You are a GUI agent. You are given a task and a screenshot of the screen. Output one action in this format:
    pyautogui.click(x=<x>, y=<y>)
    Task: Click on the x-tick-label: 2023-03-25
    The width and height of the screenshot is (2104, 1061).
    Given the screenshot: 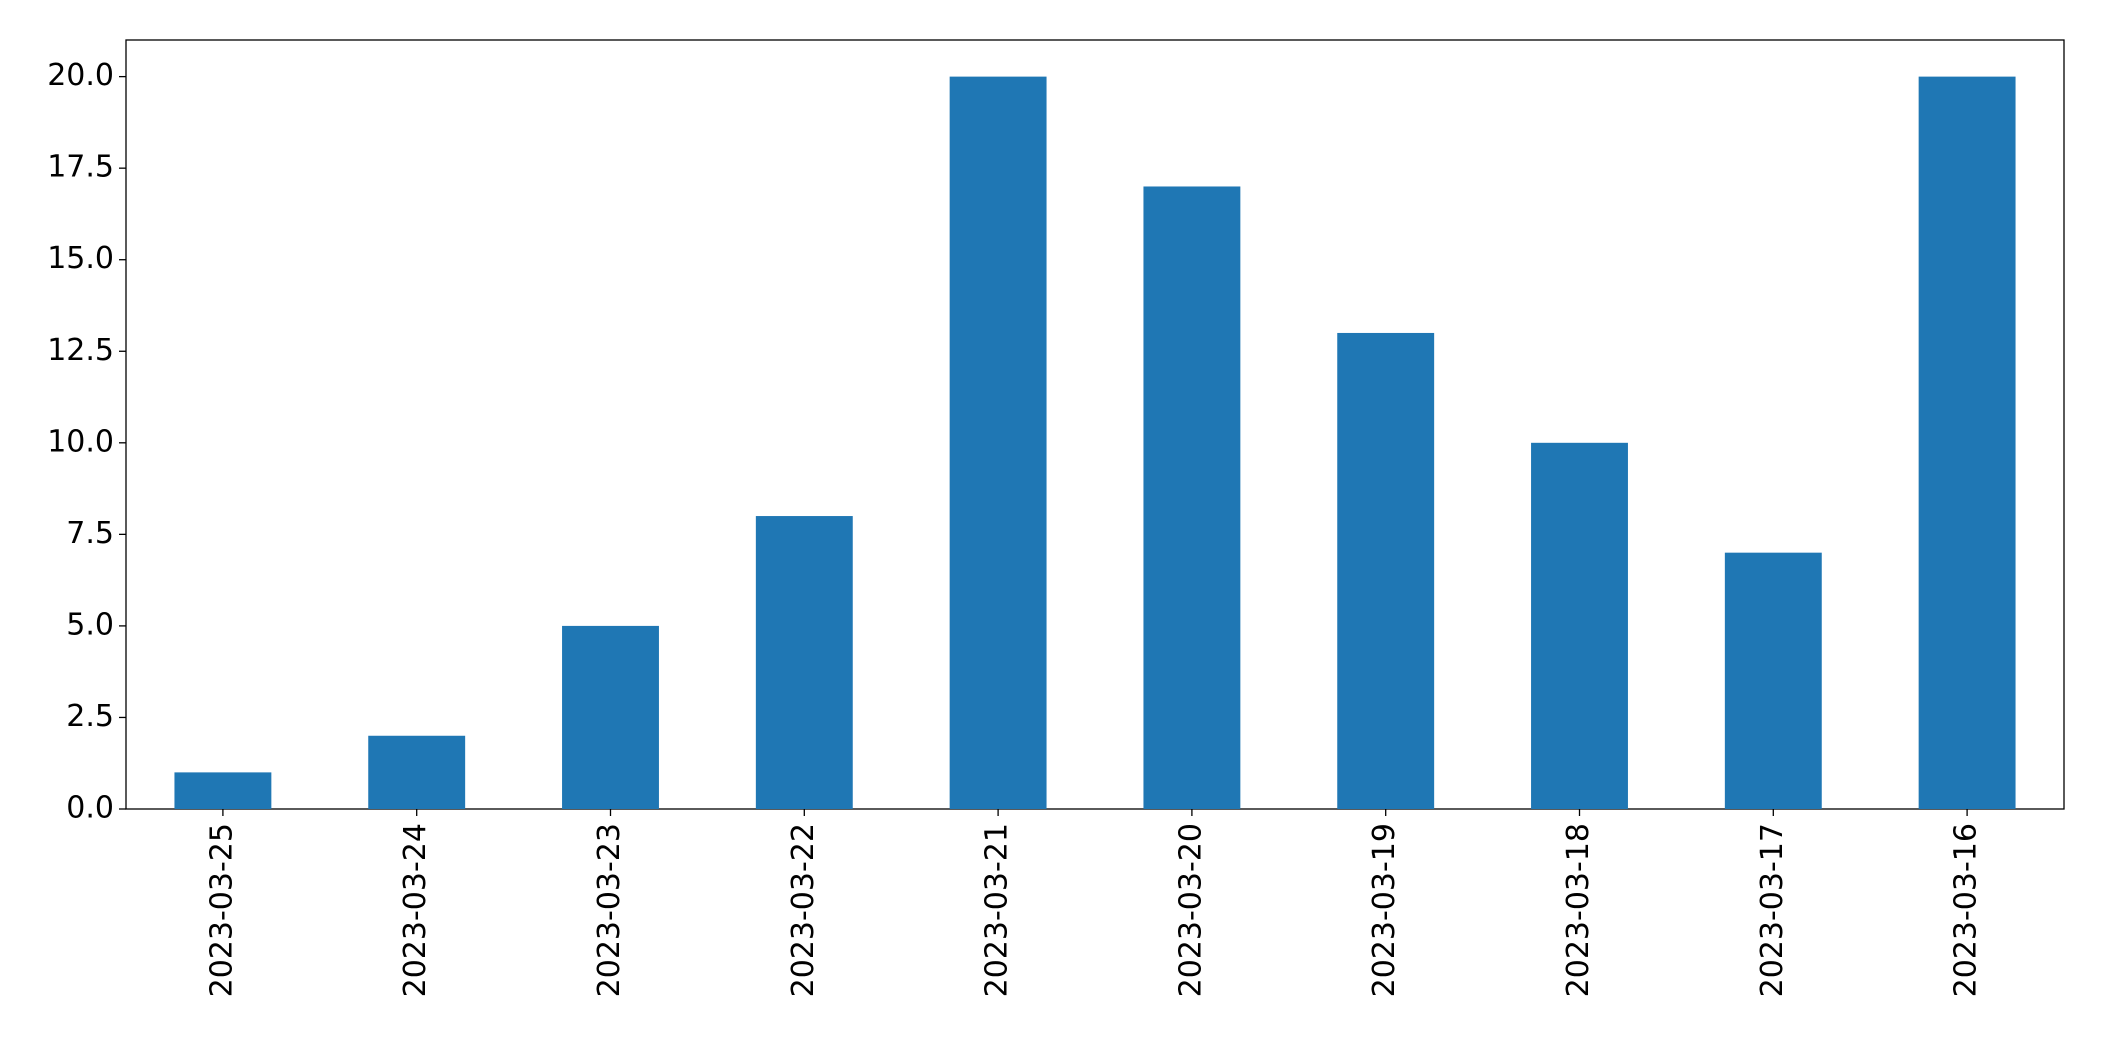 What is the action you would take?
    pyautogui.click(x=221, y=910)
    